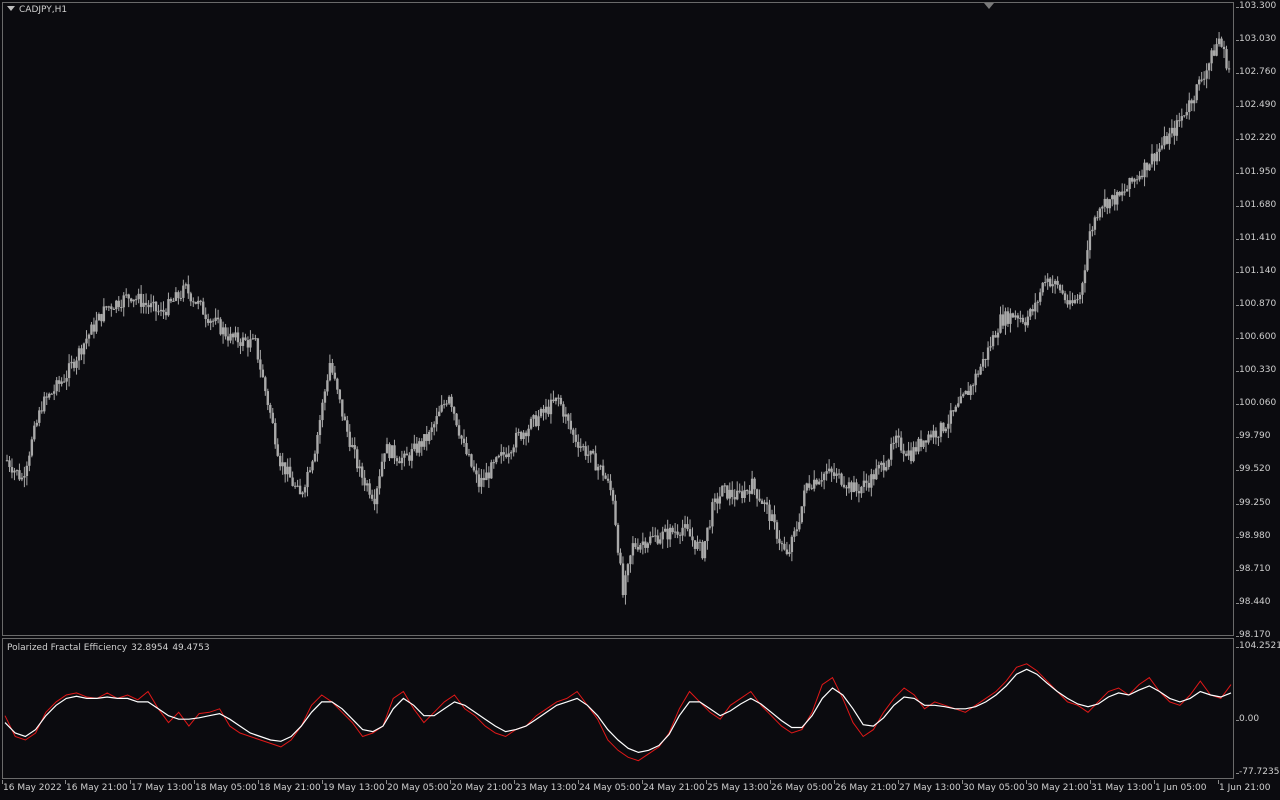  I want to click on time-axis-label: 30 May 21:00, so click(1058, 788).